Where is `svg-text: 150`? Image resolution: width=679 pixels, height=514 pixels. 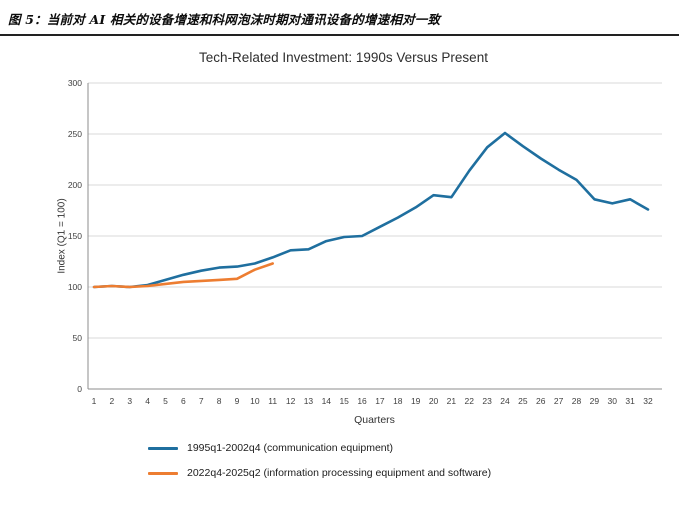
svg-text: 150 is located at coordinates (75, 236).